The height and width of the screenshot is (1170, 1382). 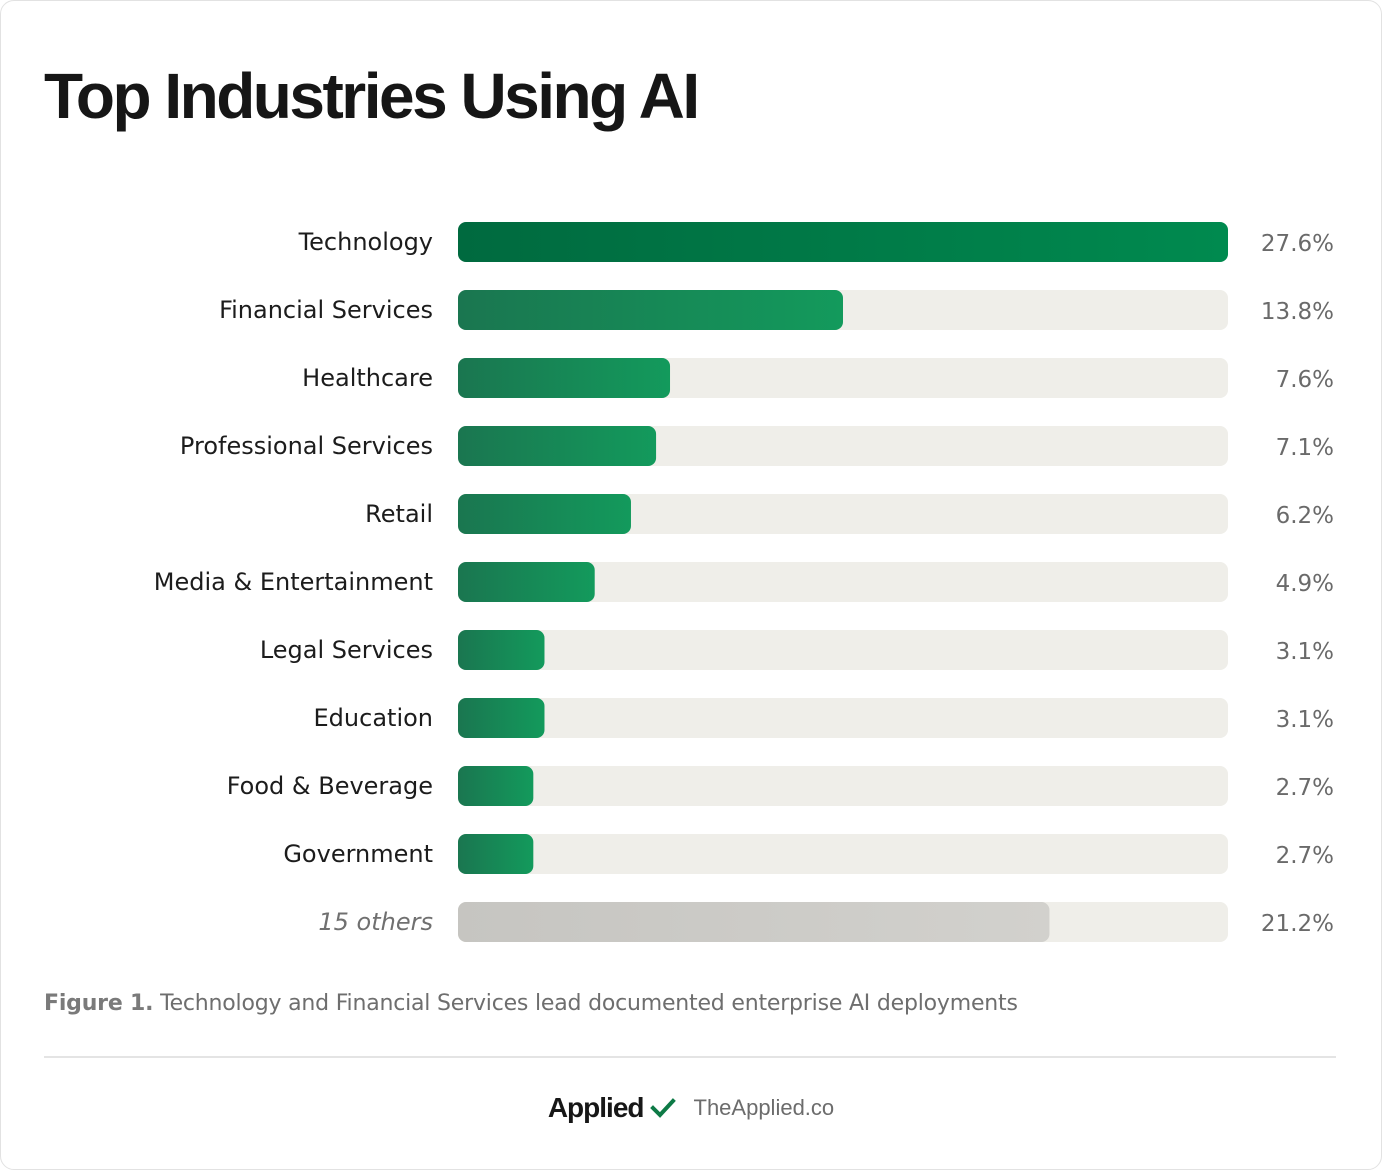 I want to click on bar-row-15-others: 15 others 21.2%, so click(x=826, y=922).